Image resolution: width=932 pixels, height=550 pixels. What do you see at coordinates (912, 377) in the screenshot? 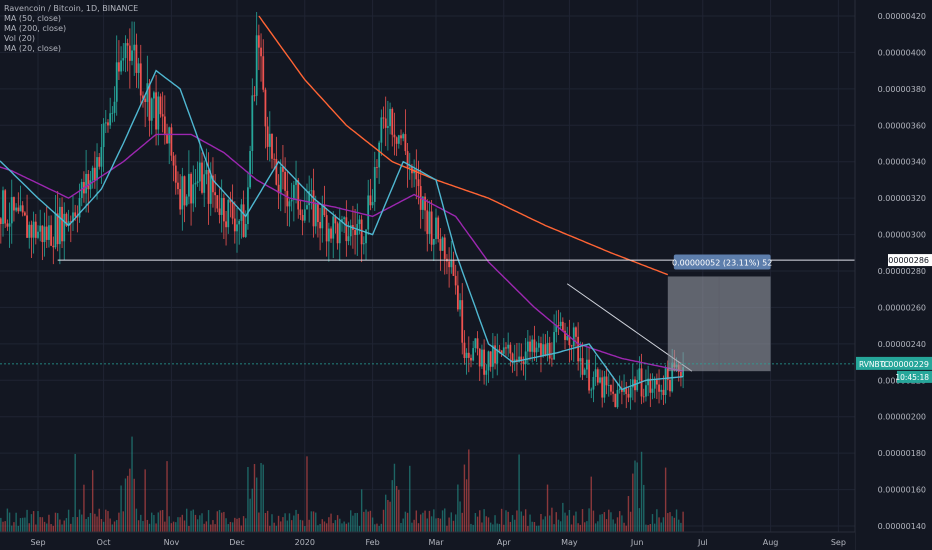
I see `countdown-label: 10:45:18` at bounding box center [912, 377].